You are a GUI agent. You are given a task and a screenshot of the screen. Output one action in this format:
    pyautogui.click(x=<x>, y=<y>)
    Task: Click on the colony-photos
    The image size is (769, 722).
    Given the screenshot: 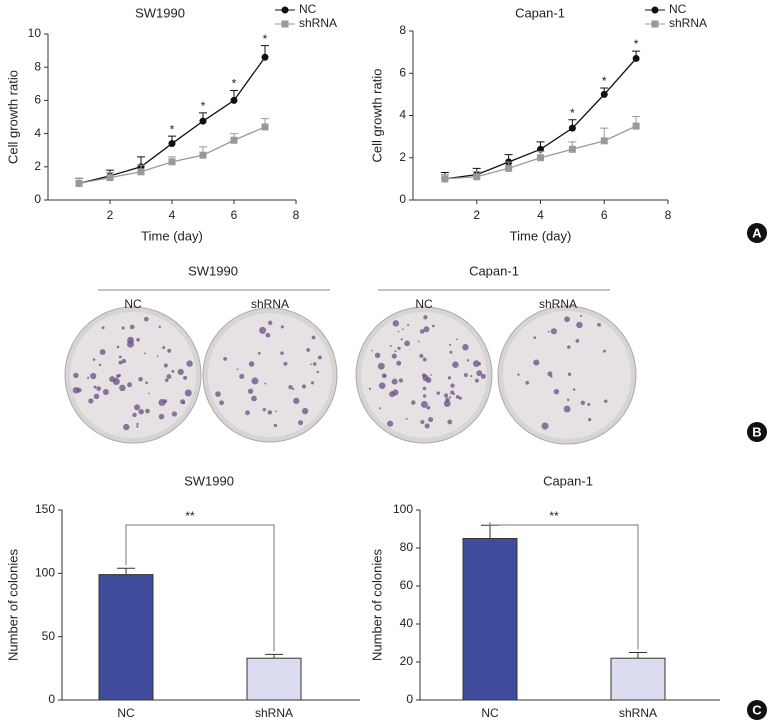 What is the action you would take?
    pyautogui.click(x=350, y=375)
    